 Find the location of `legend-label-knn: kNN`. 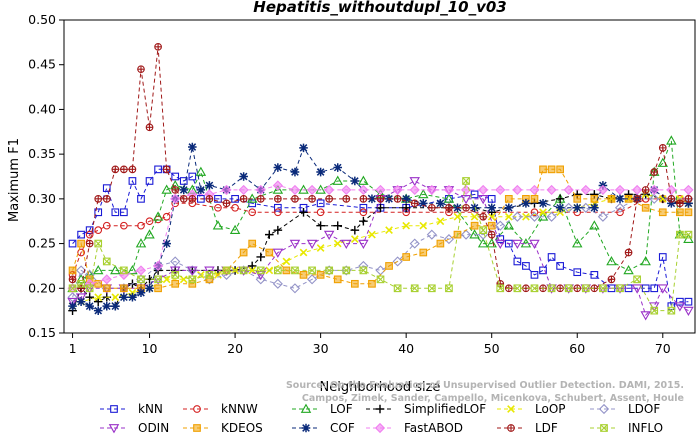

legend-label-knn: kNN is located at coordinates (150, 409).